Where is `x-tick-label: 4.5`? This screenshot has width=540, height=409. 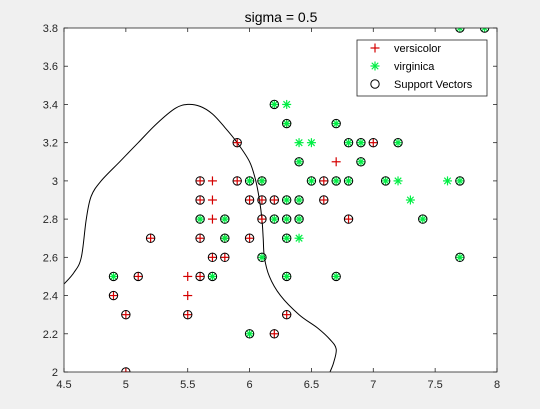 x-tick-label: 4.5 is located at coordinates (63, 385).